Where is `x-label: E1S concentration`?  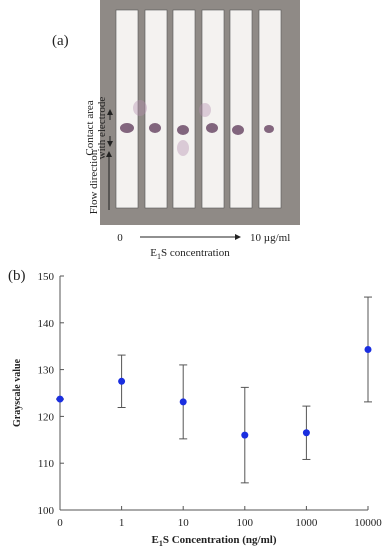
x-label: E1S concentration is located at coordinates (190, 254).